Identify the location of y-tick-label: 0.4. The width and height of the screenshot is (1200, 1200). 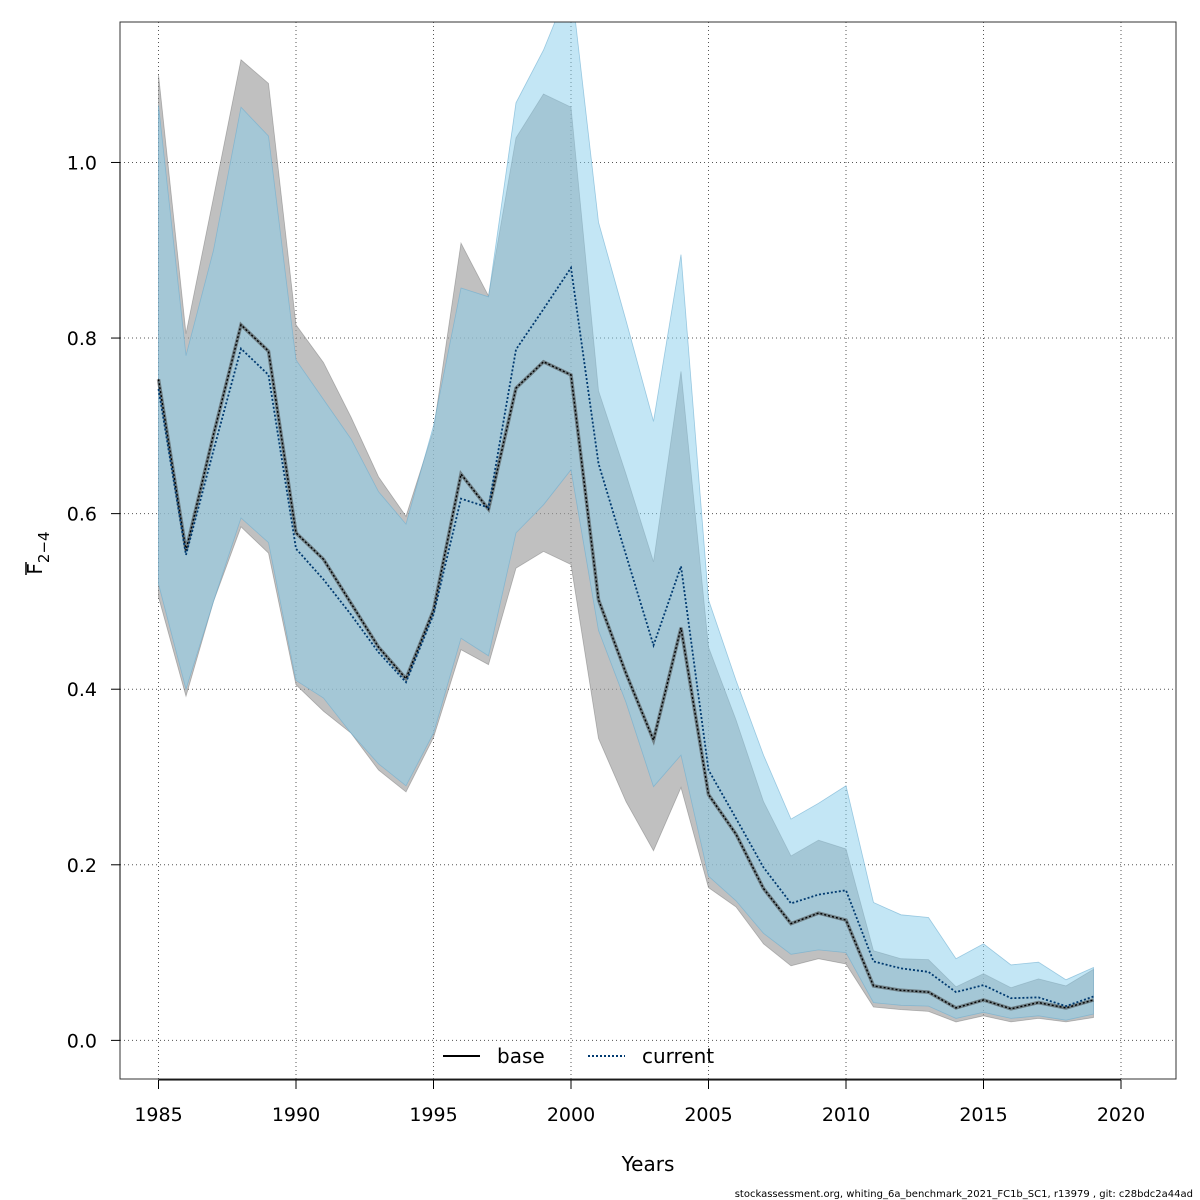
(82, 690).